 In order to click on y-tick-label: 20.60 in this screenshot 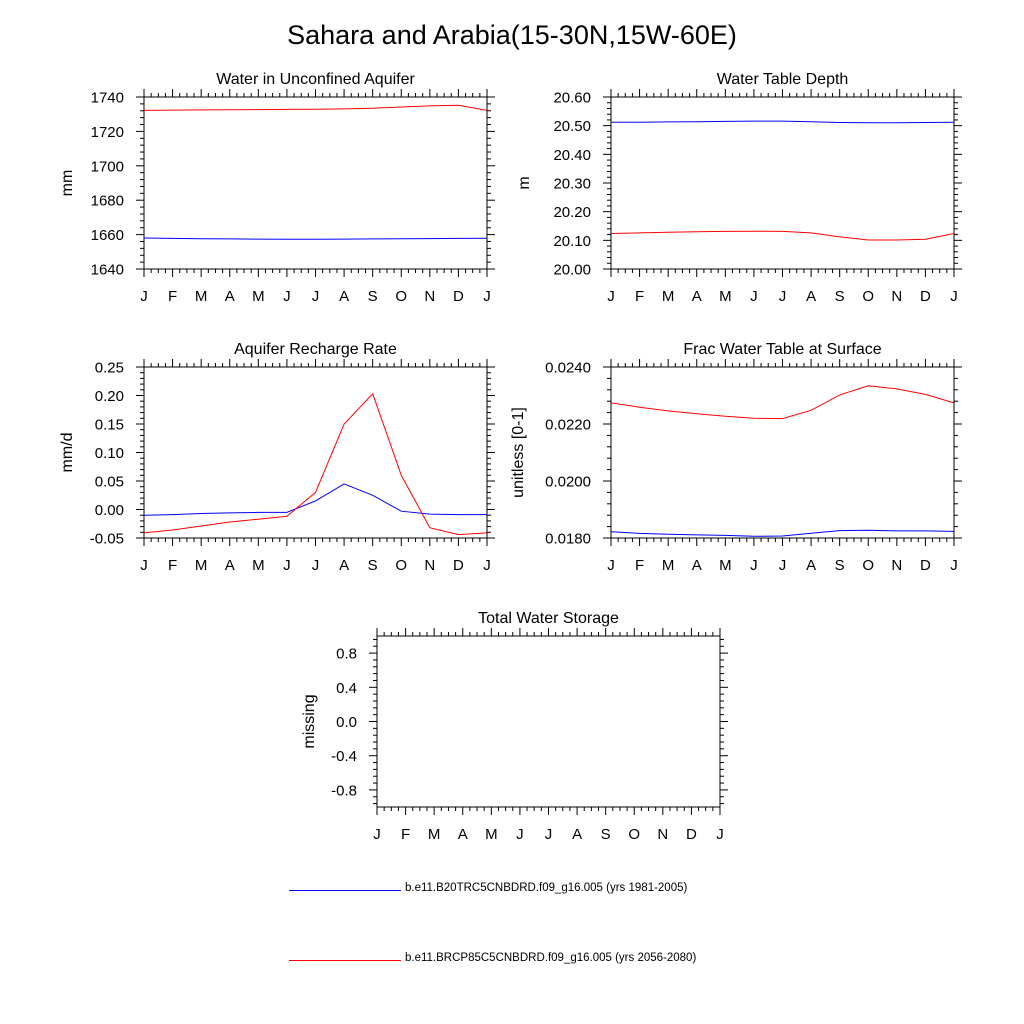, I will do `click(572, 98)`.